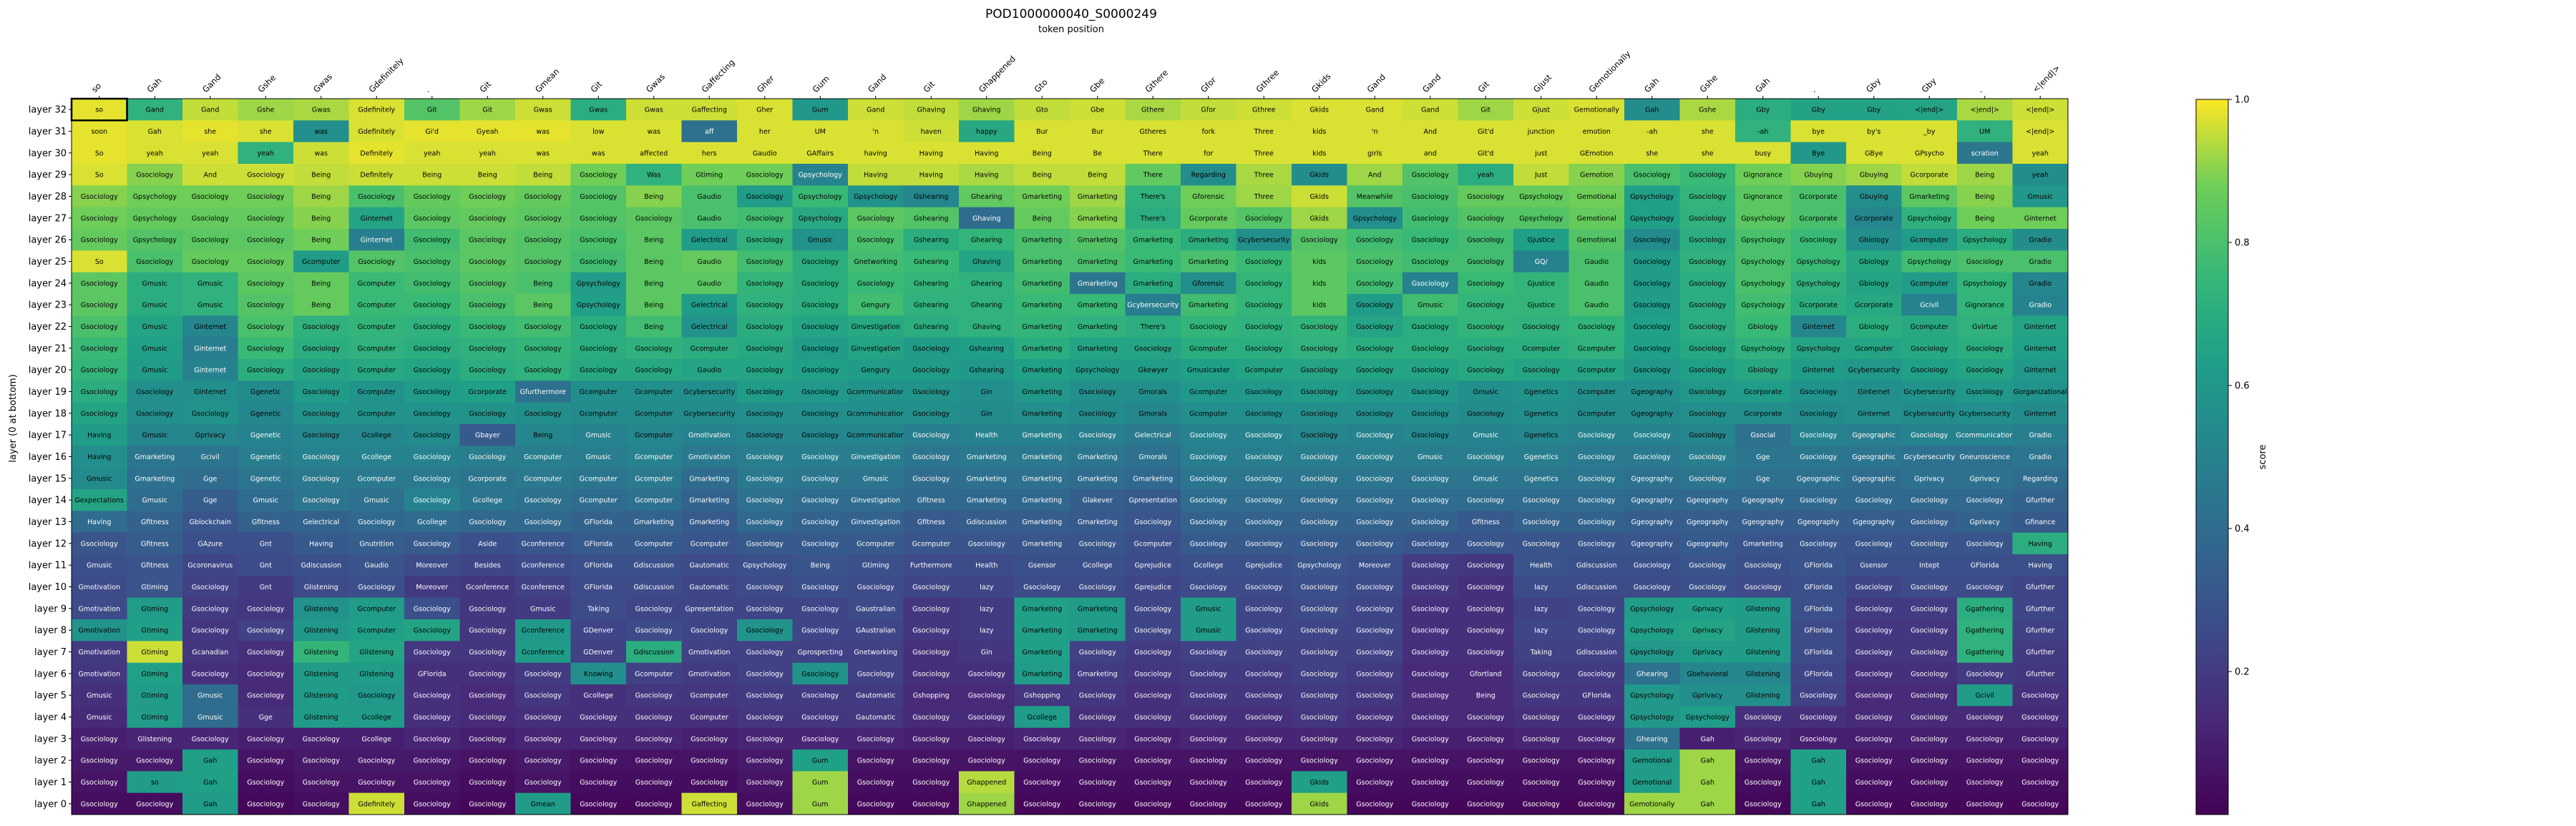  What do you see at coordinates (1929, 306) in the screenshot?
I see `cell-label: Gcivil` at bounding box center [1929, 306].